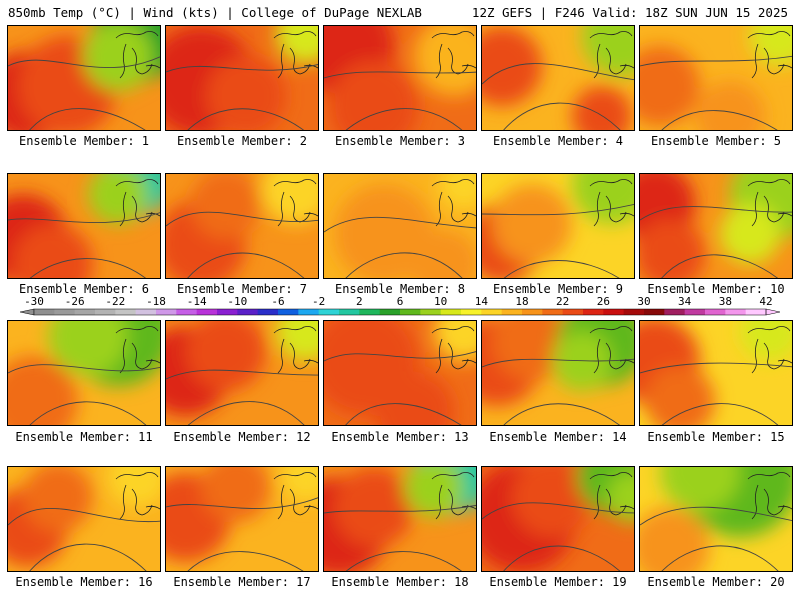 Image resolution: width=800 pixels, height=600 pixels. I want to click on colorbar-arrow-right, so click(773, 312).